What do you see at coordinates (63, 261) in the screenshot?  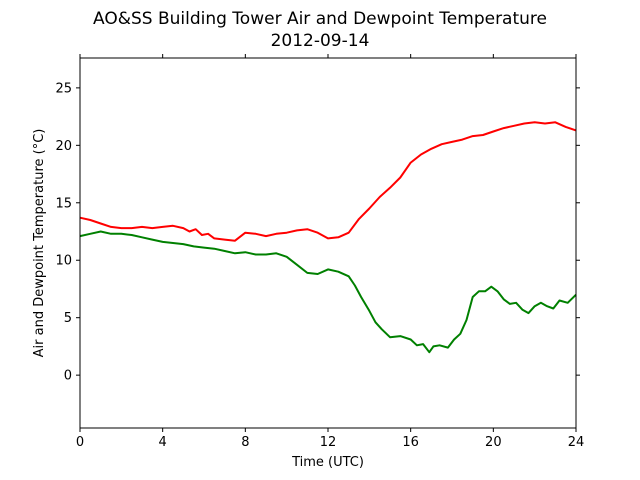 I see `y-tick-label: 10` at bounding box center [63, 261].